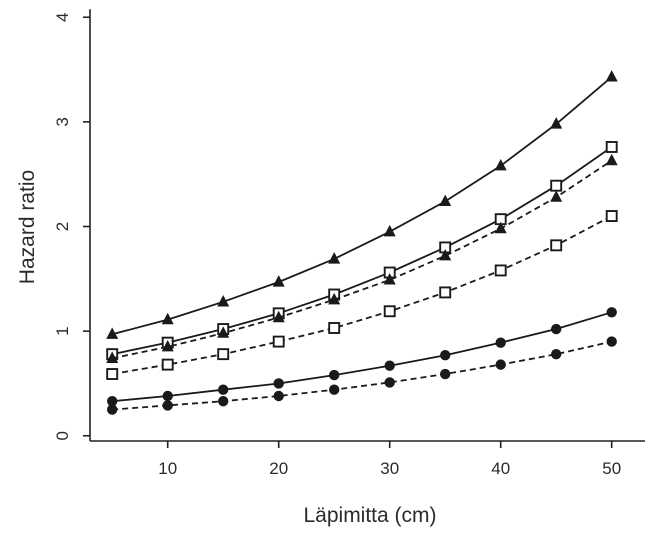 The height and width of the screenshot is (533, 656). Describe the element at coordinates (362, 375) in the screenshot. I see `series-6-line` at that location.